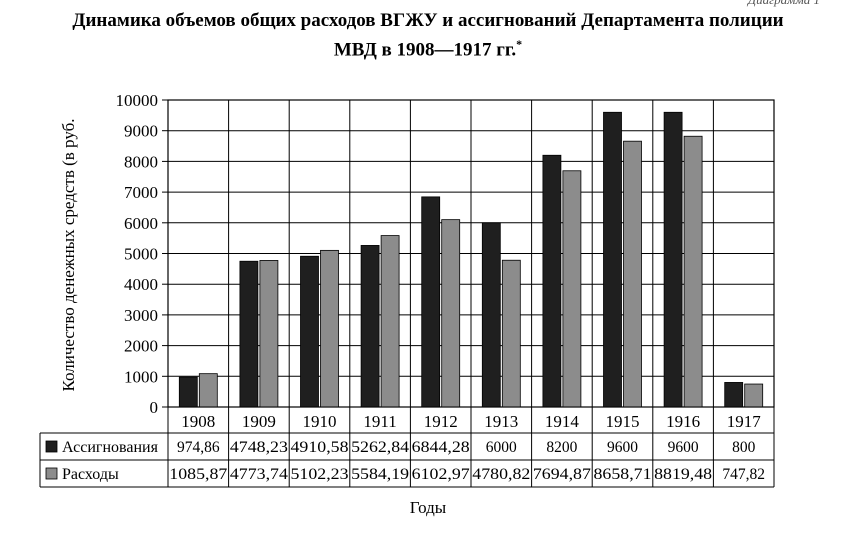  I want to click on bar-expenses-1909, so click(269, 334).